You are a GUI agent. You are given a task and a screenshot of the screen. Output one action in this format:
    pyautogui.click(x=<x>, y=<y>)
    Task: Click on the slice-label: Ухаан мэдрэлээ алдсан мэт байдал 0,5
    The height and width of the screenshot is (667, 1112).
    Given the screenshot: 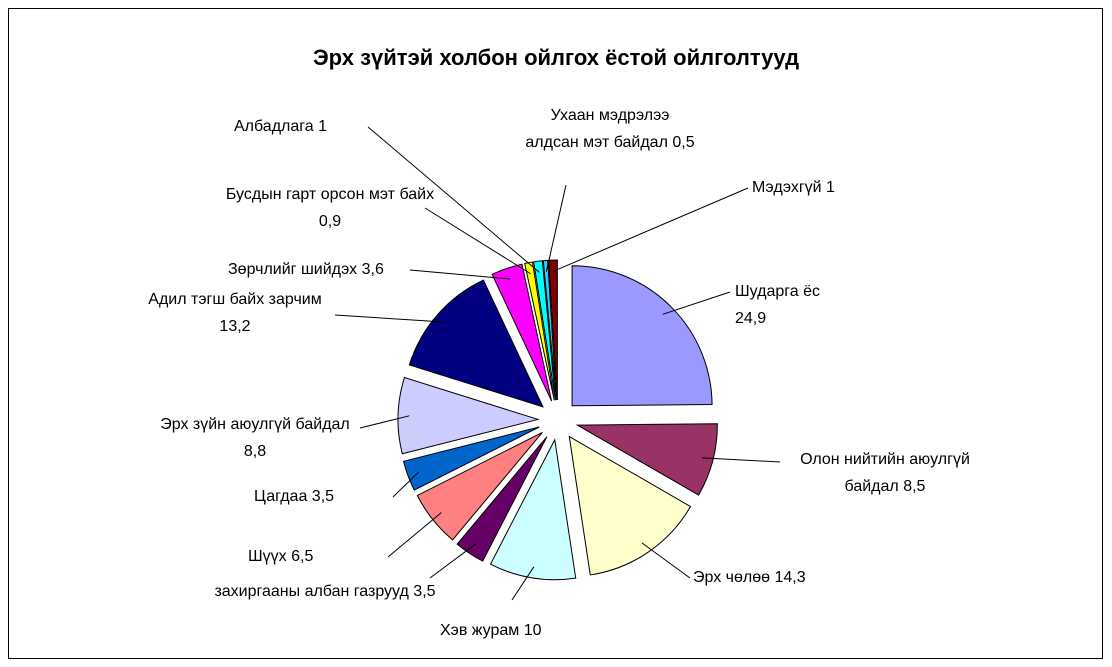 What is the action you would take?
    pyautogui.click(x=610, y=129)
    